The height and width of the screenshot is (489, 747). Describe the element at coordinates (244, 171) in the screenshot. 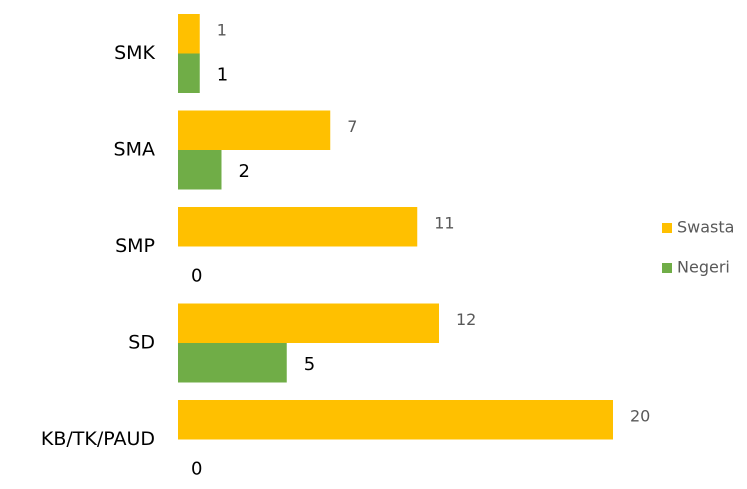

I see `data-label: 2` at that location.